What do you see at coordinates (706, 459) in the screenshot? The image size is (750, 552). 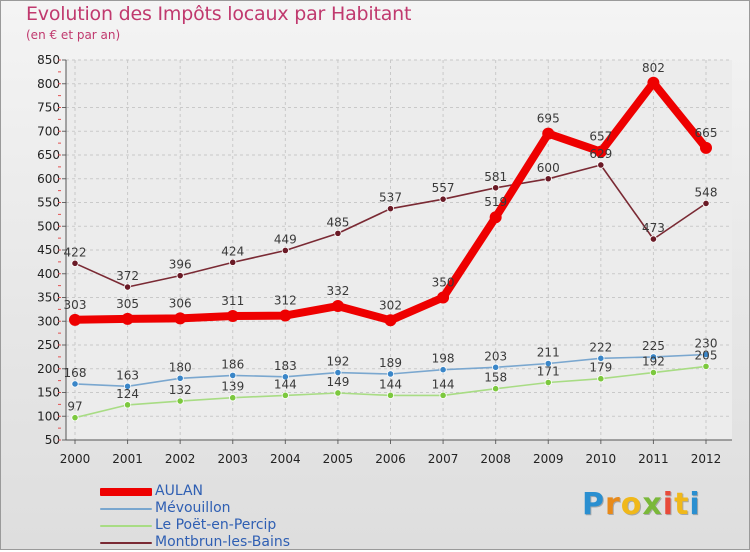 I see `x-tick-label: 2012` at bounding box center [706, 459].